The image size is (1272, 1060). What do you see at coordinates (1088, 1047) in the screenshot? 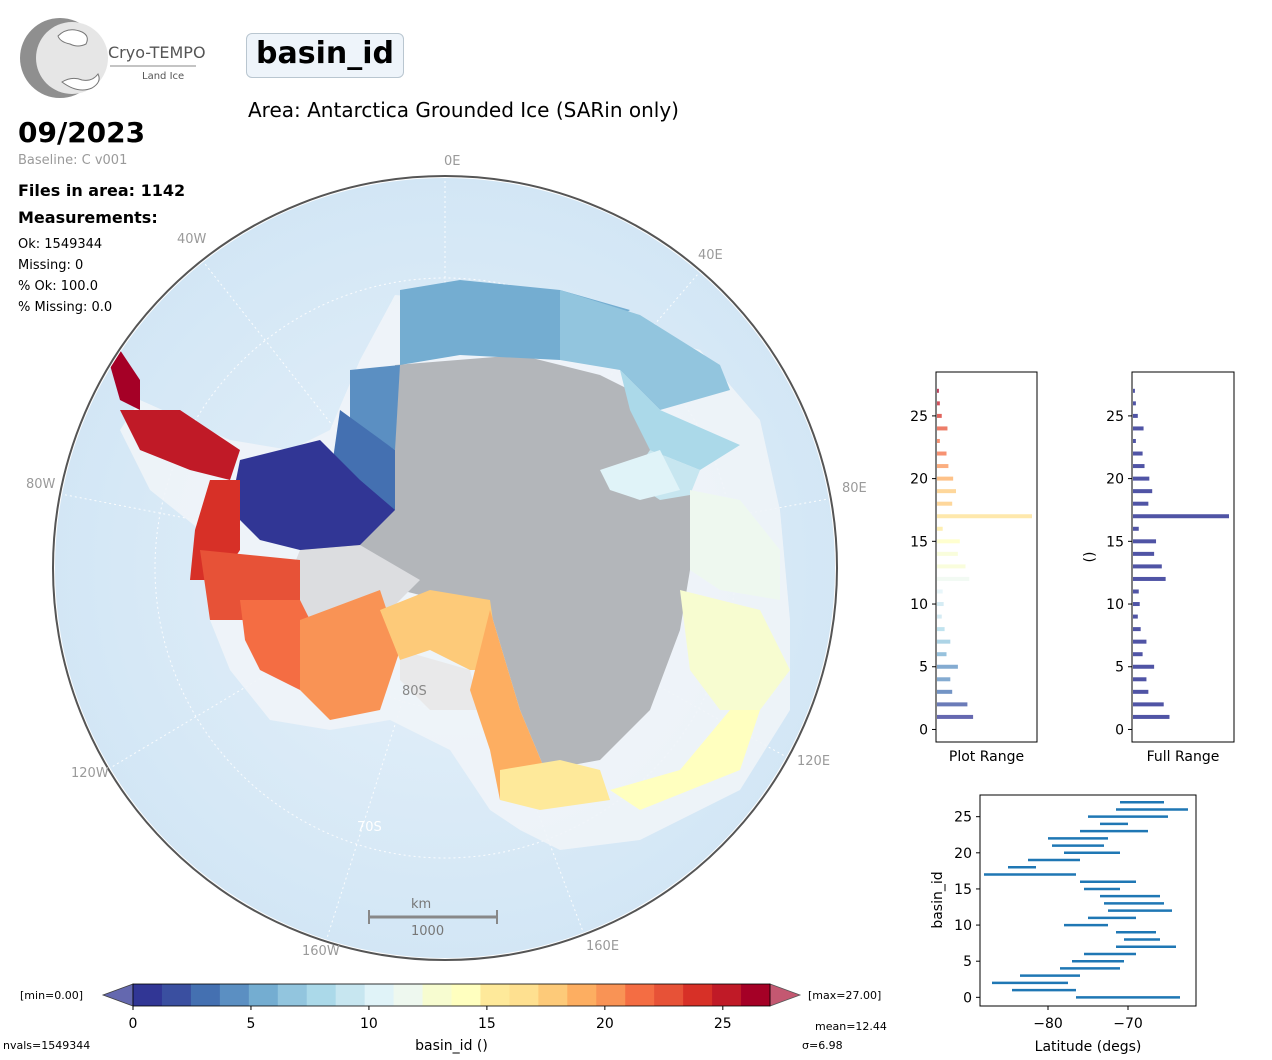
I see `x-axis-label: Latitude (degs)` at bounding box center [1088, 1047].